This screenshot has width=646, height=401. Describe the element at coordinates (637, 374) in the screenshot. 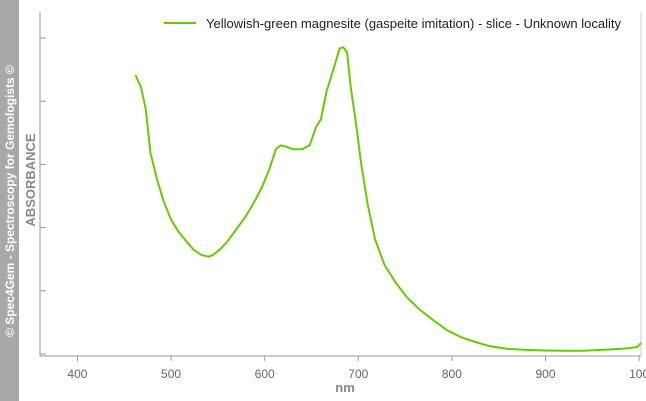

I see `x-tick-label: 100` at that location.